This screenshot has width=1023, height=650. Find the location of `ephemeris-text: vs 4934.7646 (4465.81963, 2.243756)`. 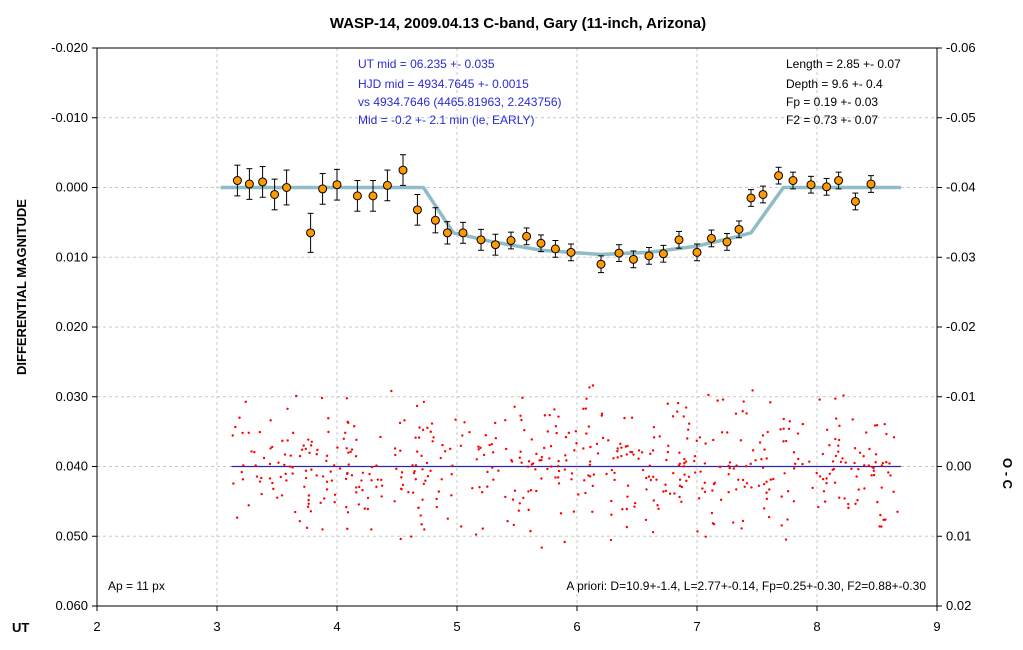

ephemeris-text: vs 4934.7646 (4465.81963, 2.243756) is located at coordinates (460, 102).